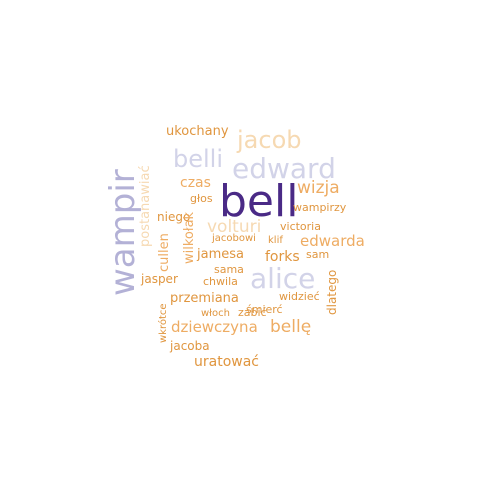  I want to click on word-jacobowi: jacobowi, so click(234, 238).